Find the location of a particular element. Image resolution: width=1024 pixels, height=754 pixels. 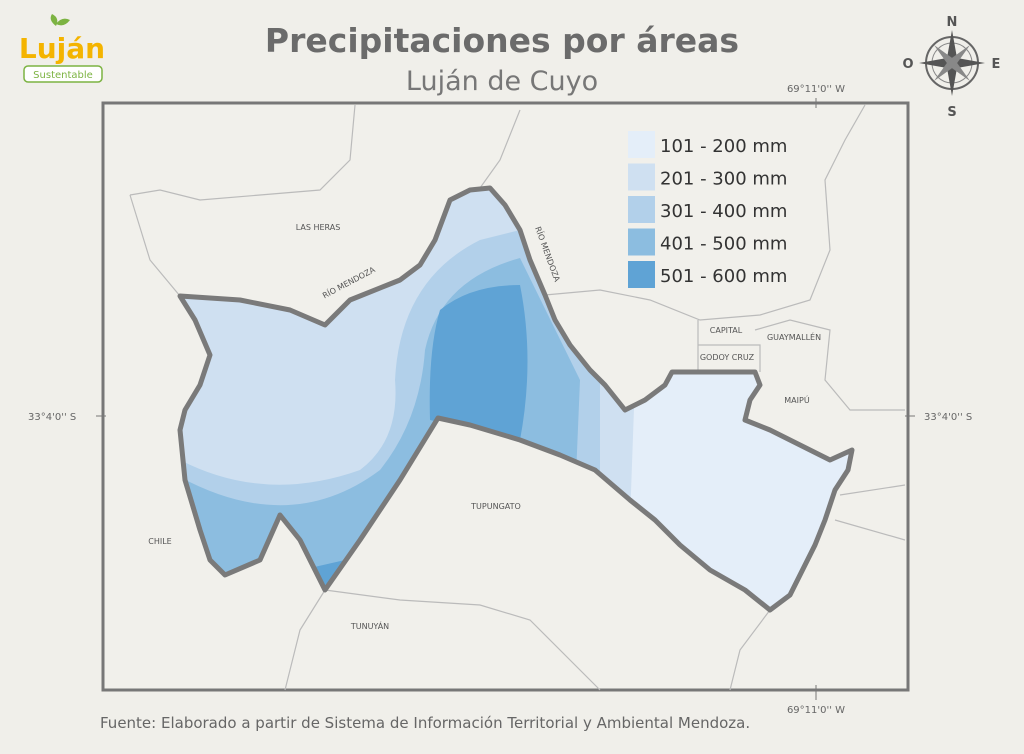

logo: Luján Sustentable is located at coordinates (62, 48).